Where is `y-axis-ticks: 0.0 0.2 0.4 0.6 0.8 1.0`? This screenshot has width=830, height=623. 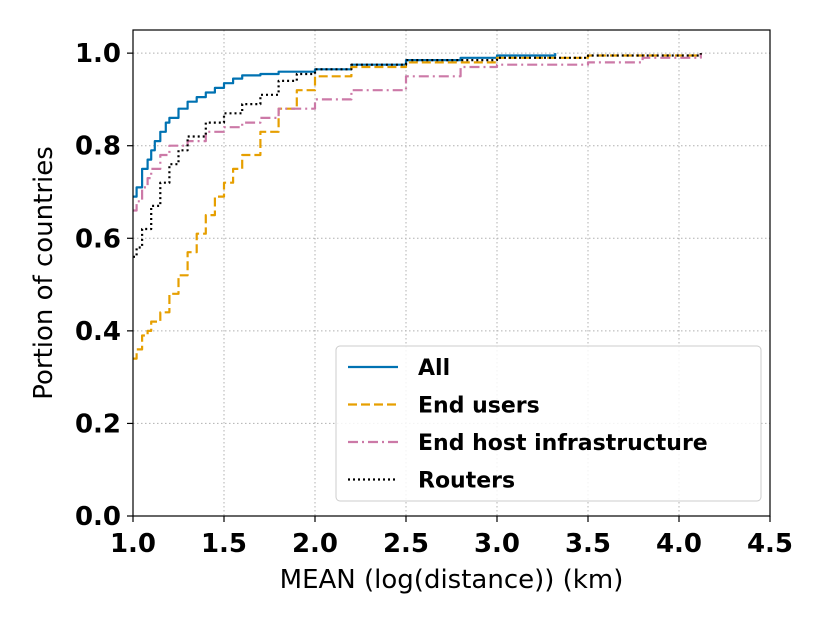
y-axis-ticks: 0.0 0.2 0.4 0.6 0.8 1.0 is located at coordinates (104, 285).